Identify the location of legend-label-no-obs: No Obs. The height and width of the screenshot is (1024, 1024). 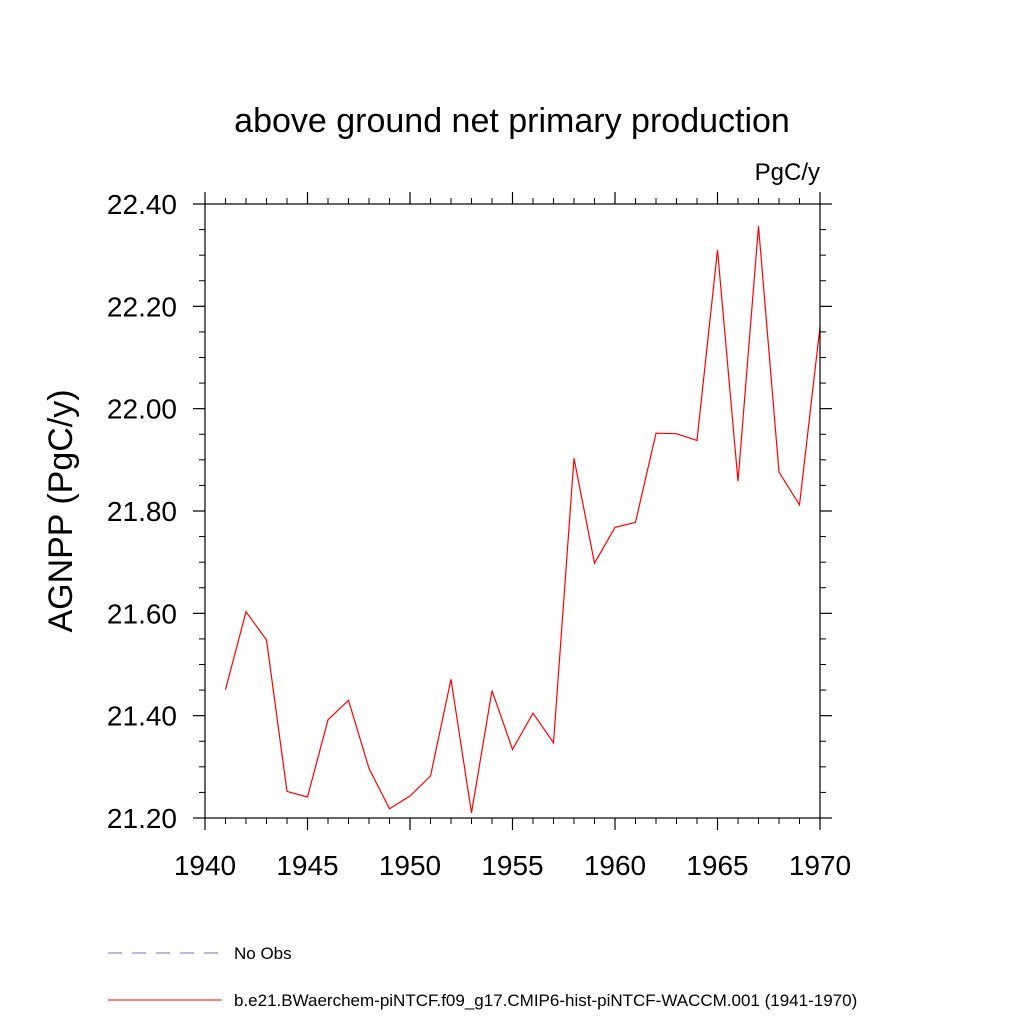
(263, 953).